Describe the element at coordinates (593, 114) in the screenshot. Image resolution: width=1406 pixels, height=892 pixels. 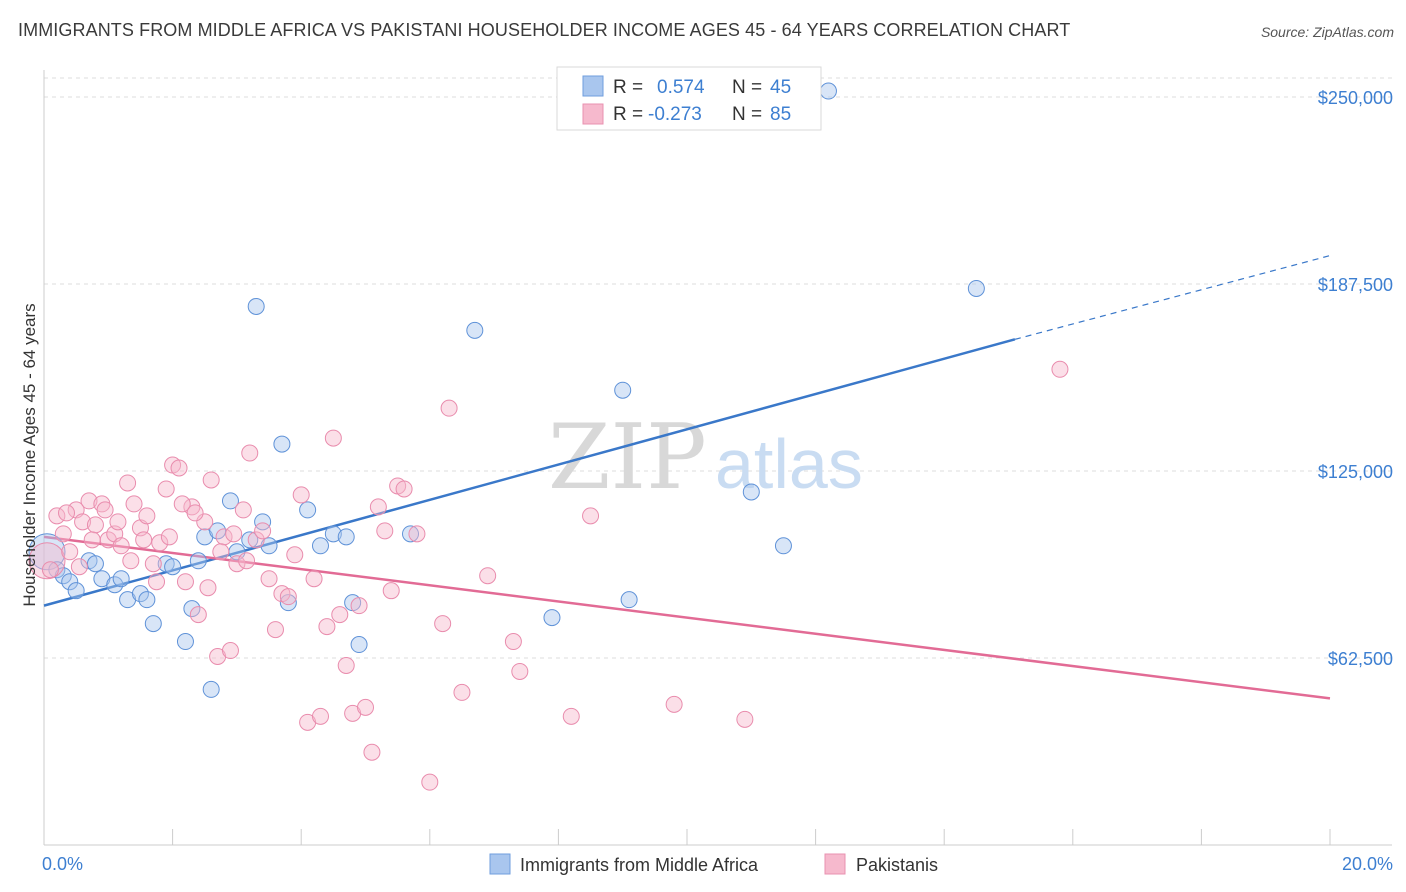
I see `legend-swatch-pakistanis` at that location.